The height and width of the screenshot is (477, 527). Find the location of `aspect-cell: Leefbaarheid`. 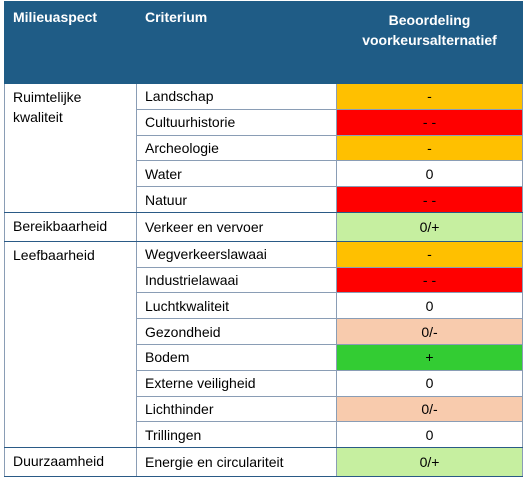

aspect-cell: Leefbaarheid is located at coordinates (70, 344).